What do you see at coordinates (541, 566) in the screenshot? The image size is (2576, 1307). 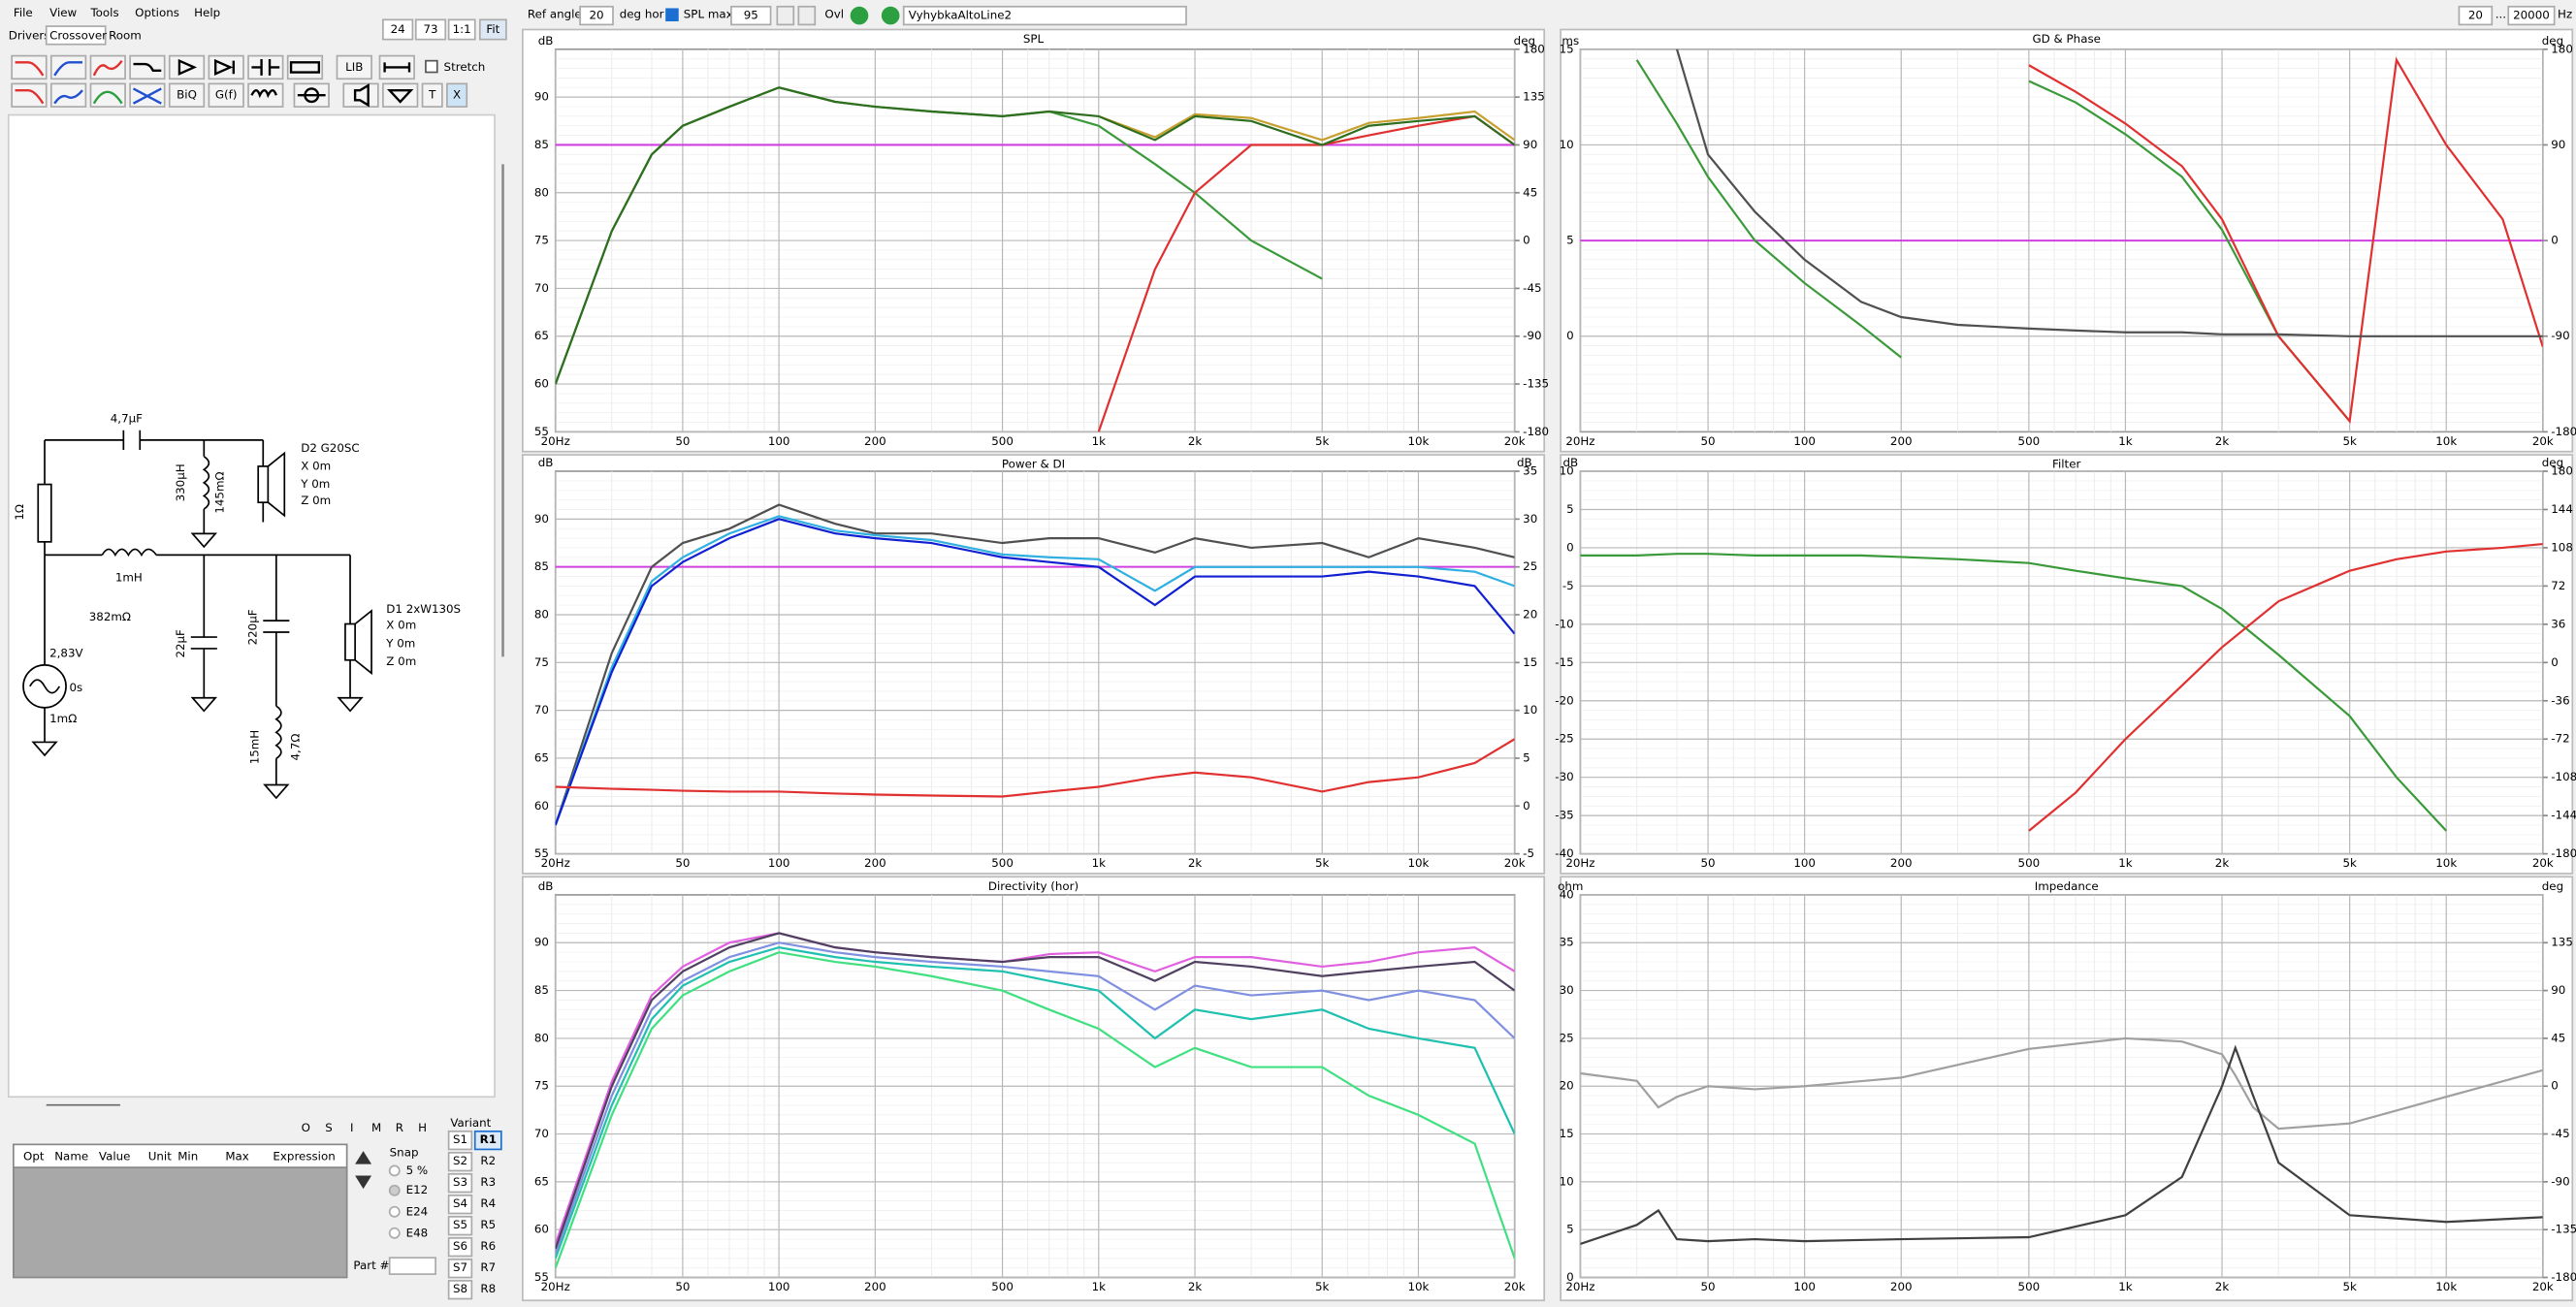 I see `y-tick-label: 85` at bounding box center [541, 566].